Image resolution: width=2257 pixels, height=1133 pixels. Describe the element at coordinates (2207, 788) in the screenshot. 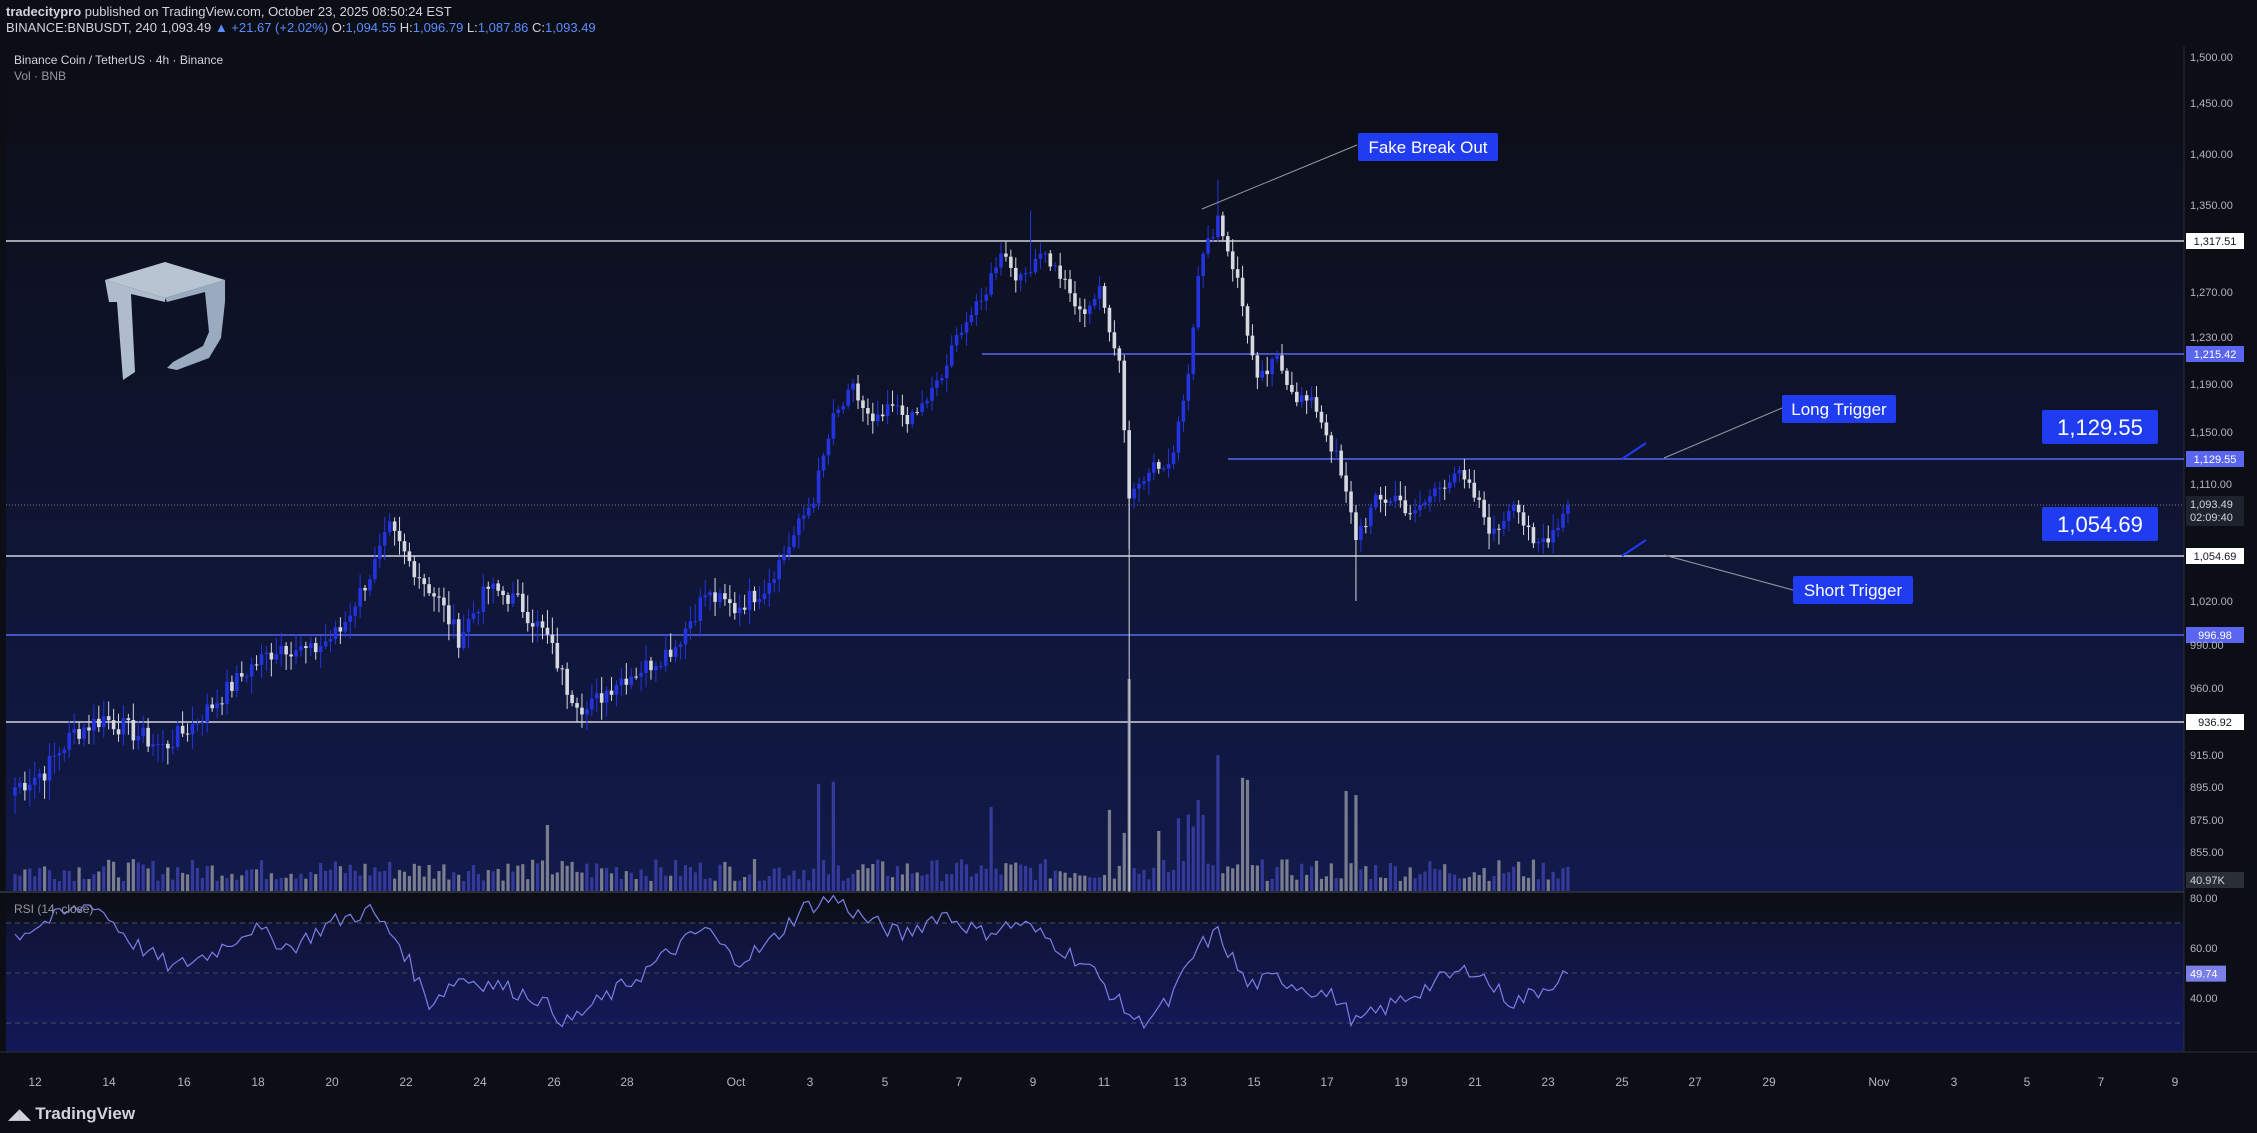

I see `price-tick: 895.00` at that location.